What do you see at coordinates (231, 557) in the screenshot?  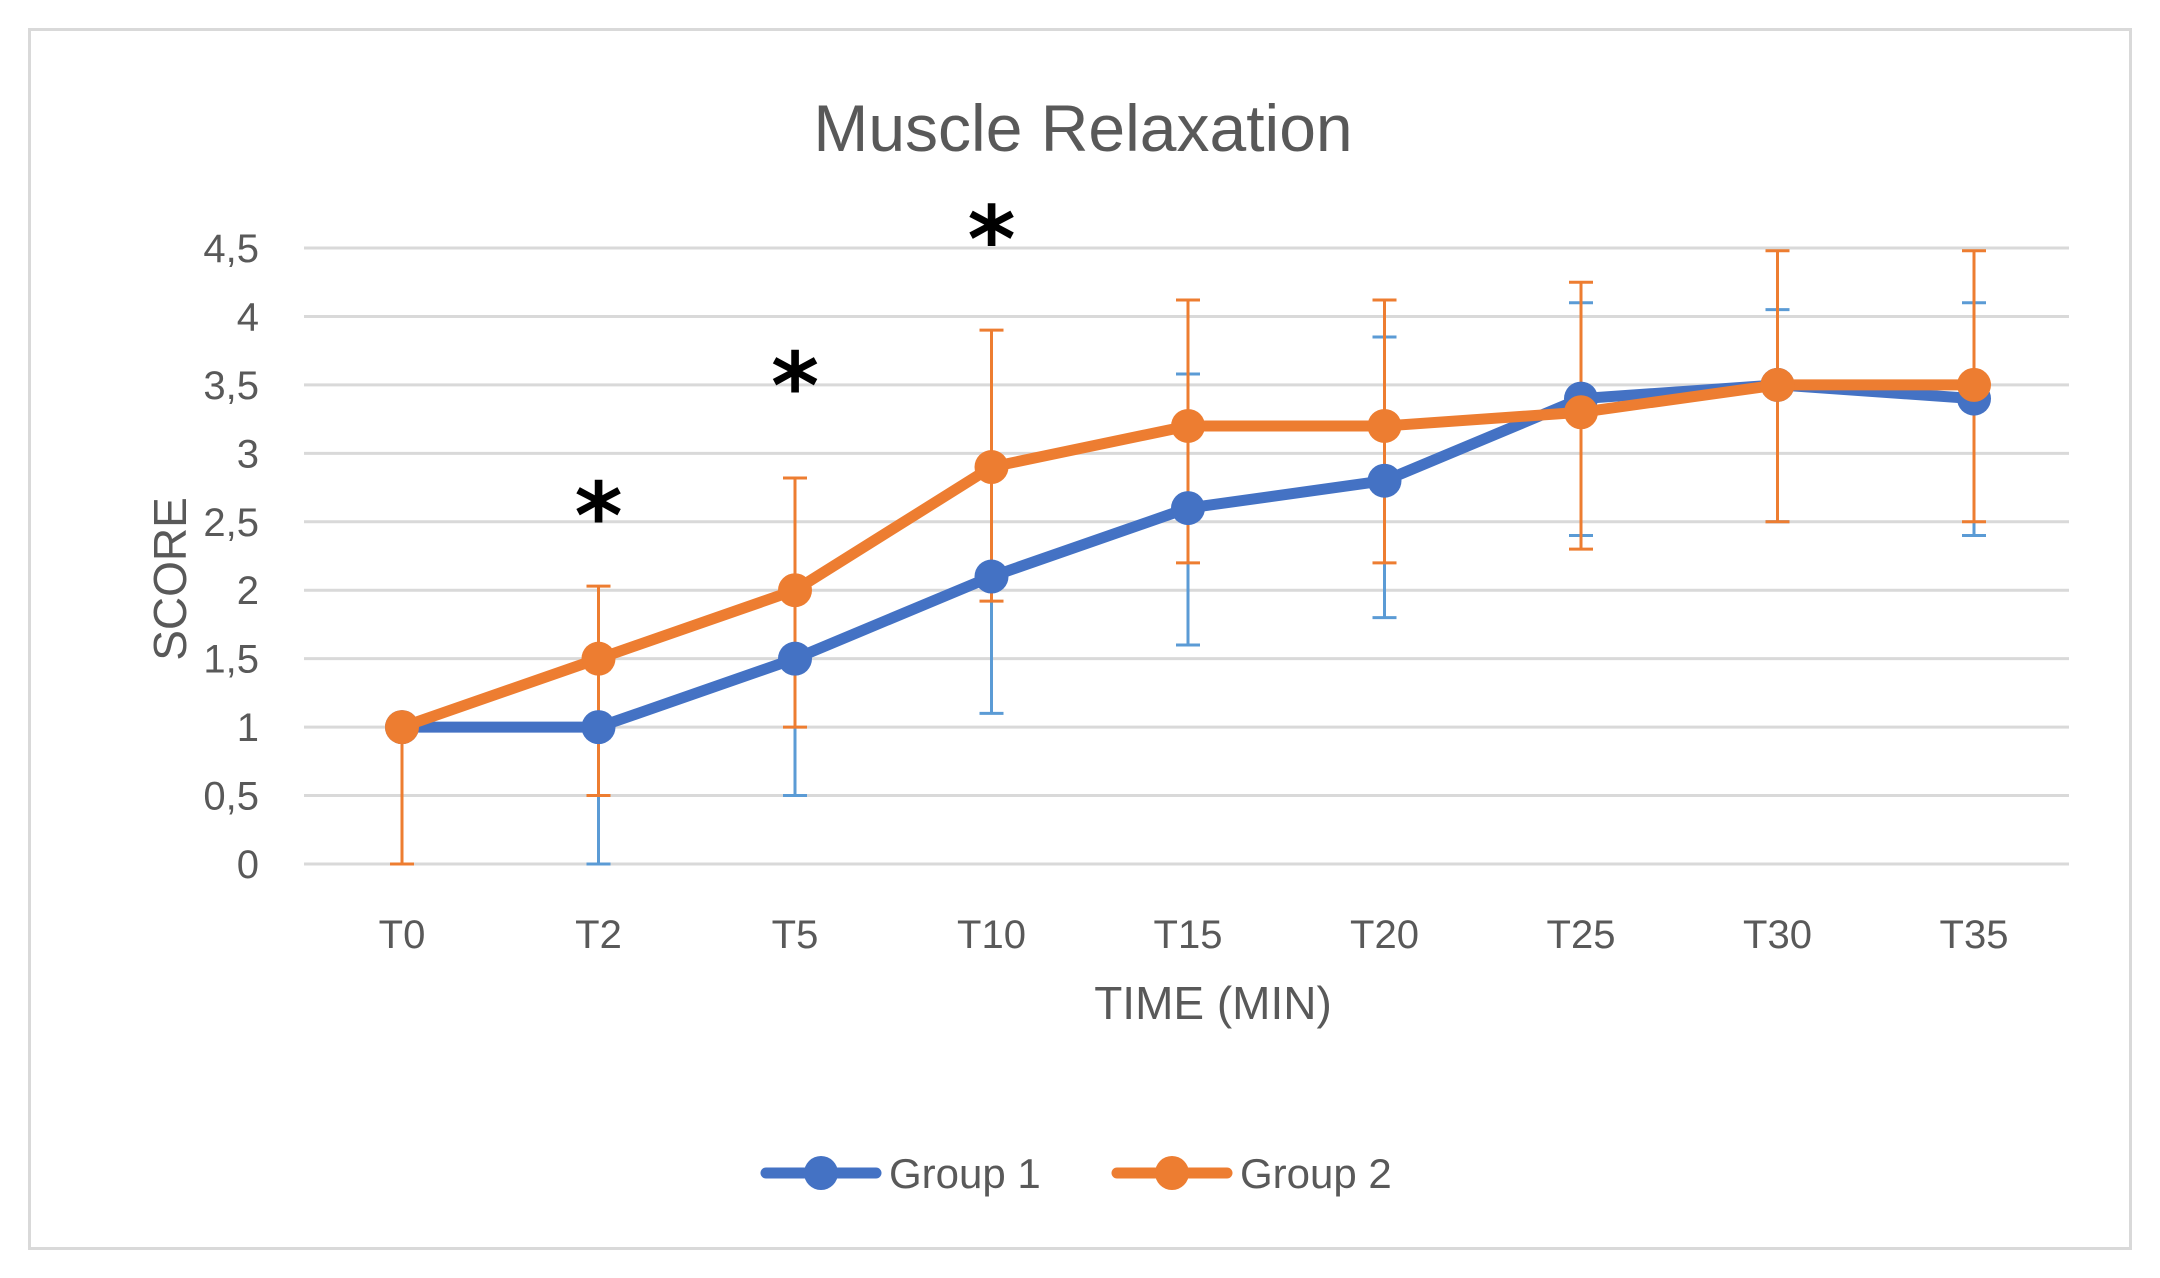 I see `y-axis-ticks: 0 0,5 1 1,5 2 2,5 3 3,5 4 4,5` at bounding box center [231, 557].